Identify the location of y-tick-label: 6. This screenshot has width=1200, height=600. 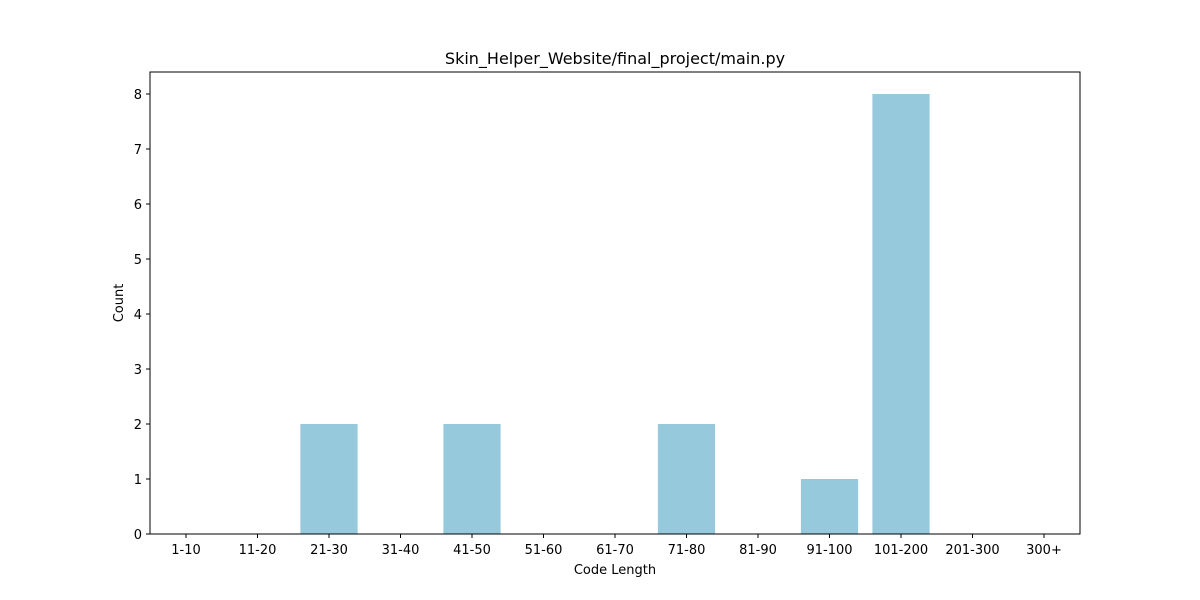
(138, 205).